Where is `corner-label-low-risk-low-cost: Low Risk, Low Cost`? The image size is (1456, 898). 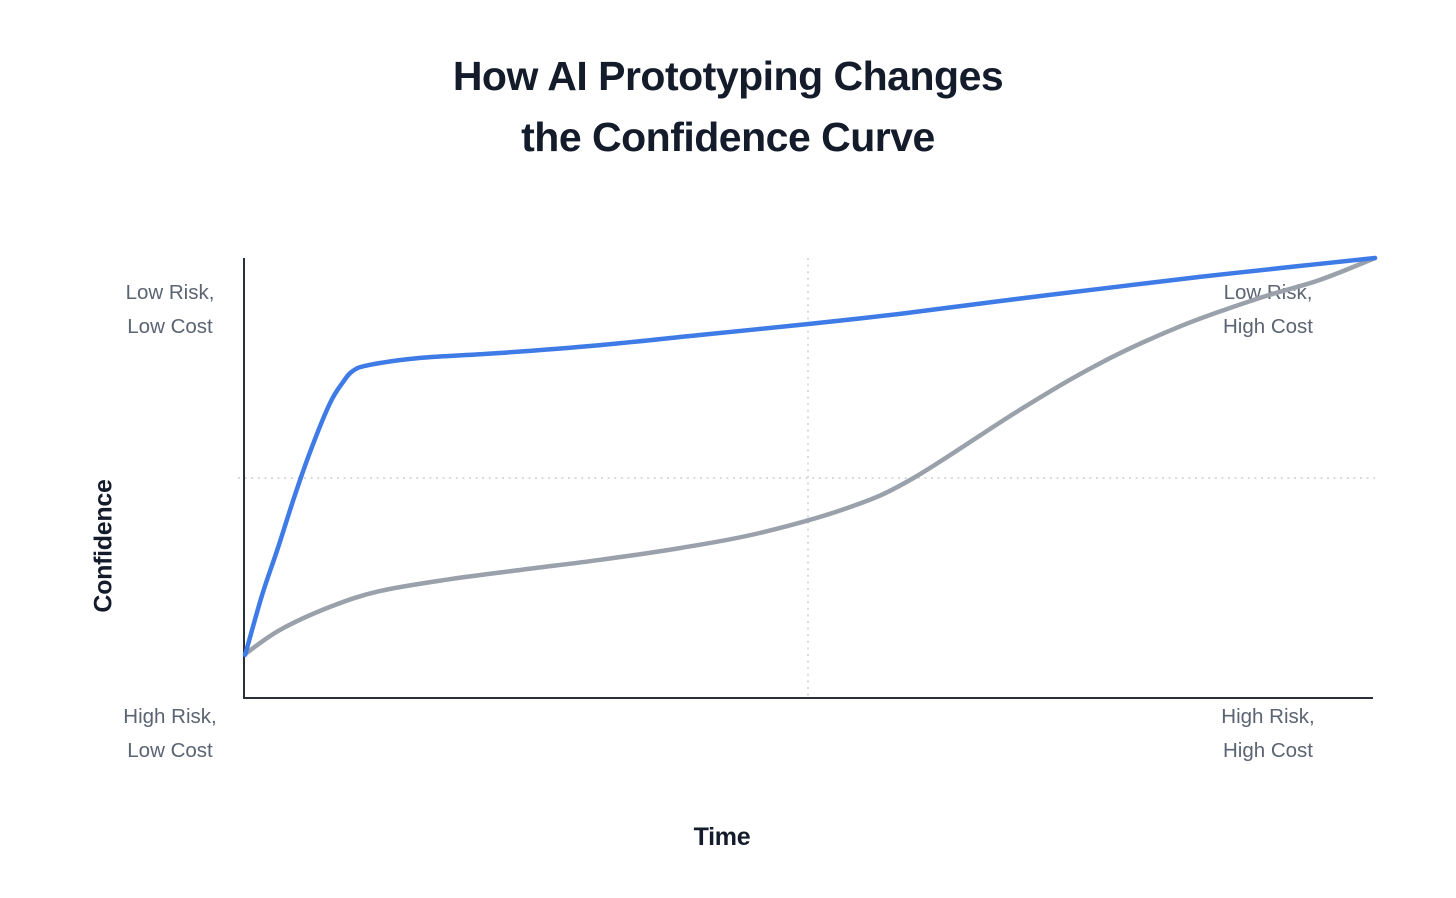
corner-label-low-risk-low-cost: Low Risk, Low Cost is located at coordinates (170, 310).